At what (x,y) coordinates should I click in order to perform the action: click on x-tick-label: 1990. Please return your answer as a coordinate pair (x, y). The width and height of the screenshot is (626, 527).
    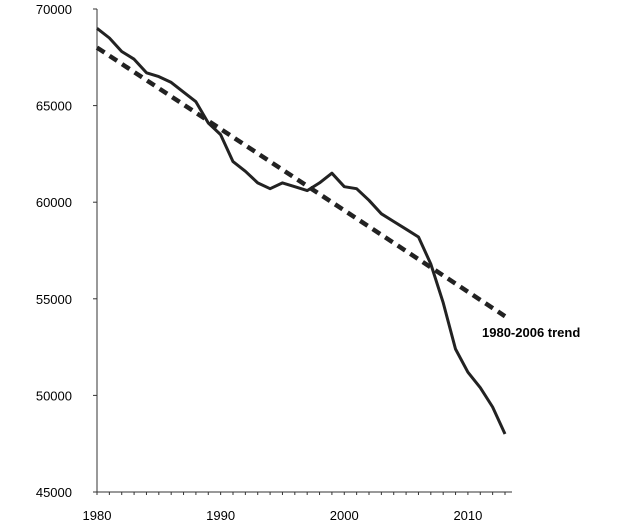
    Looking at the image, I should click on (220, 515).